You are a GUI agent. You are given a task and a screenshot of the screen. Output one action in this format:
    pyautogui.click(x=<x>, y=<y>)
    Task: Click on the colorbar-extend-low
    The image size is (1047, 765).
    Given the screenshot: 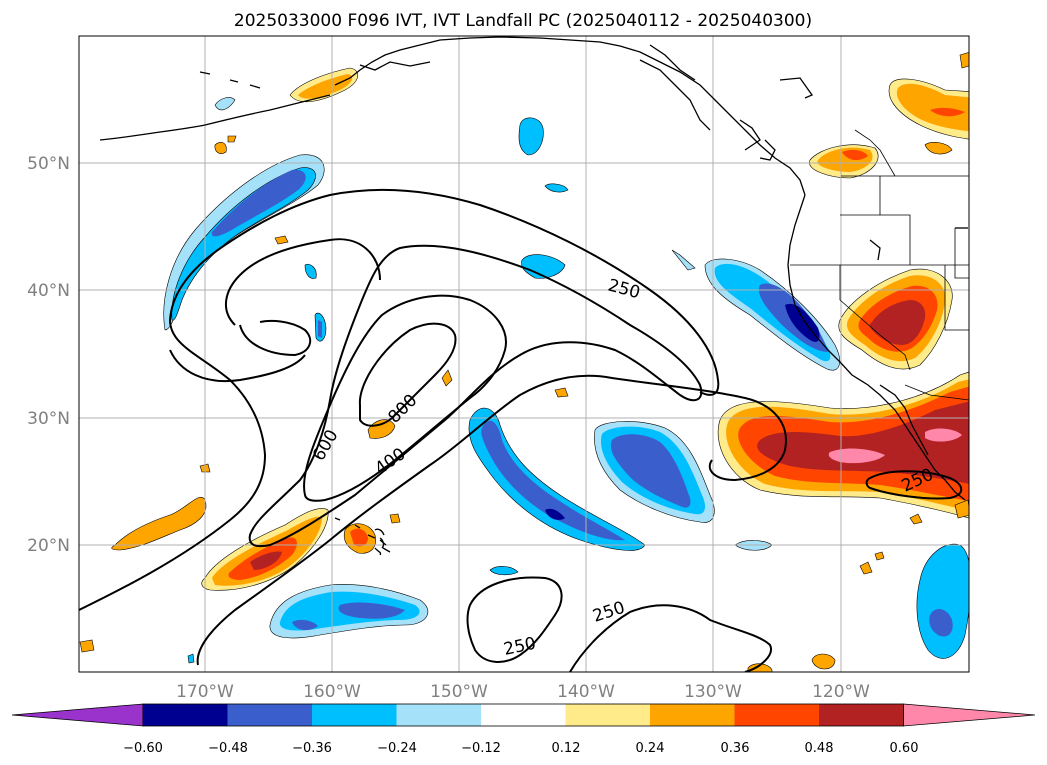 What is the action you would take?
    pyautogui.click(x=77, y=715)
    